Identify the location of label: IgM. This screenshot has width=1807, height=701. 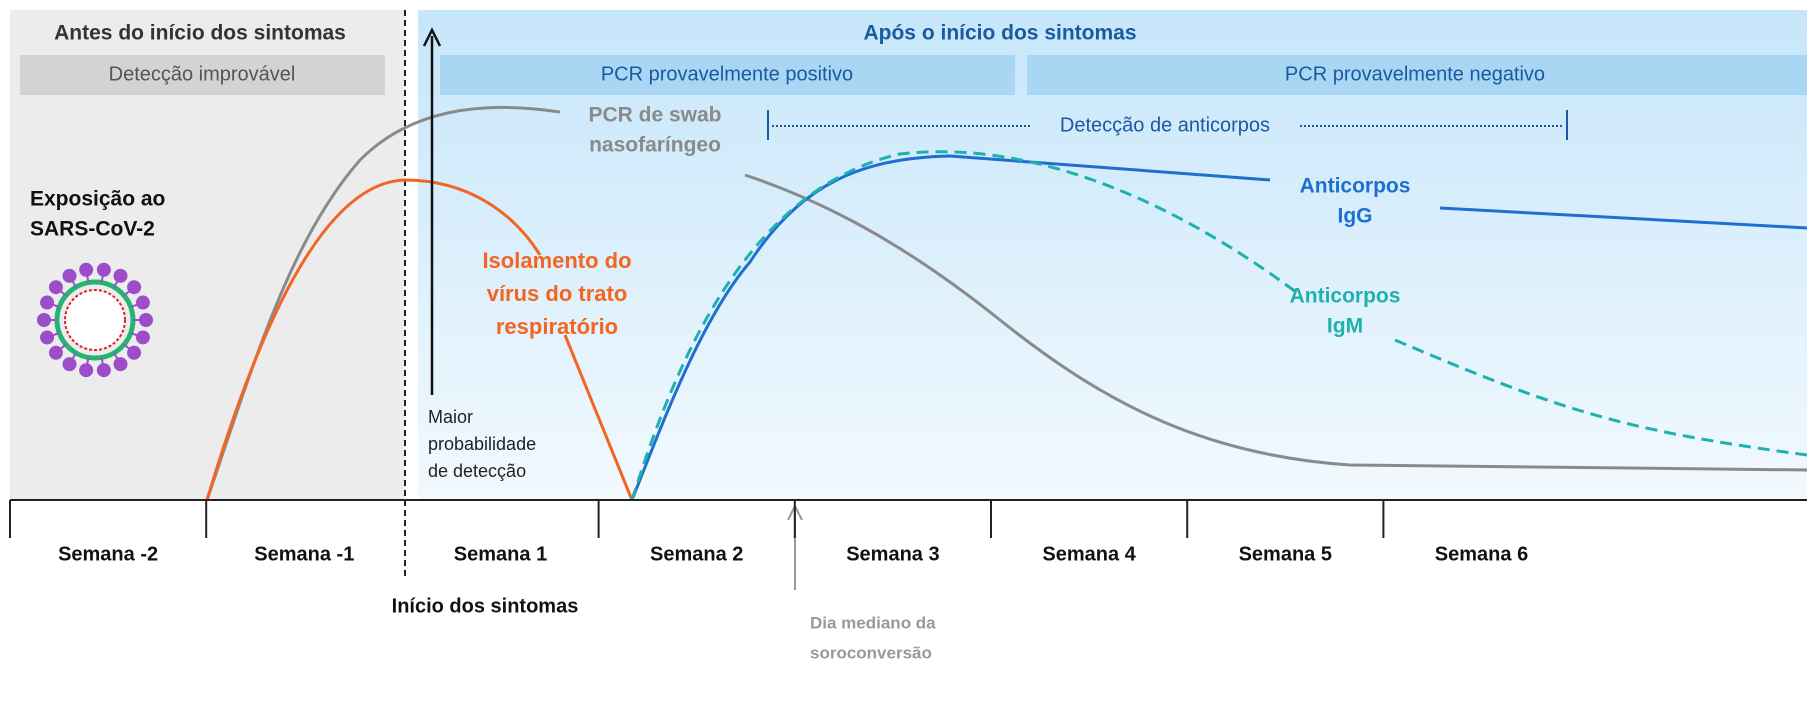
(1345, 326).